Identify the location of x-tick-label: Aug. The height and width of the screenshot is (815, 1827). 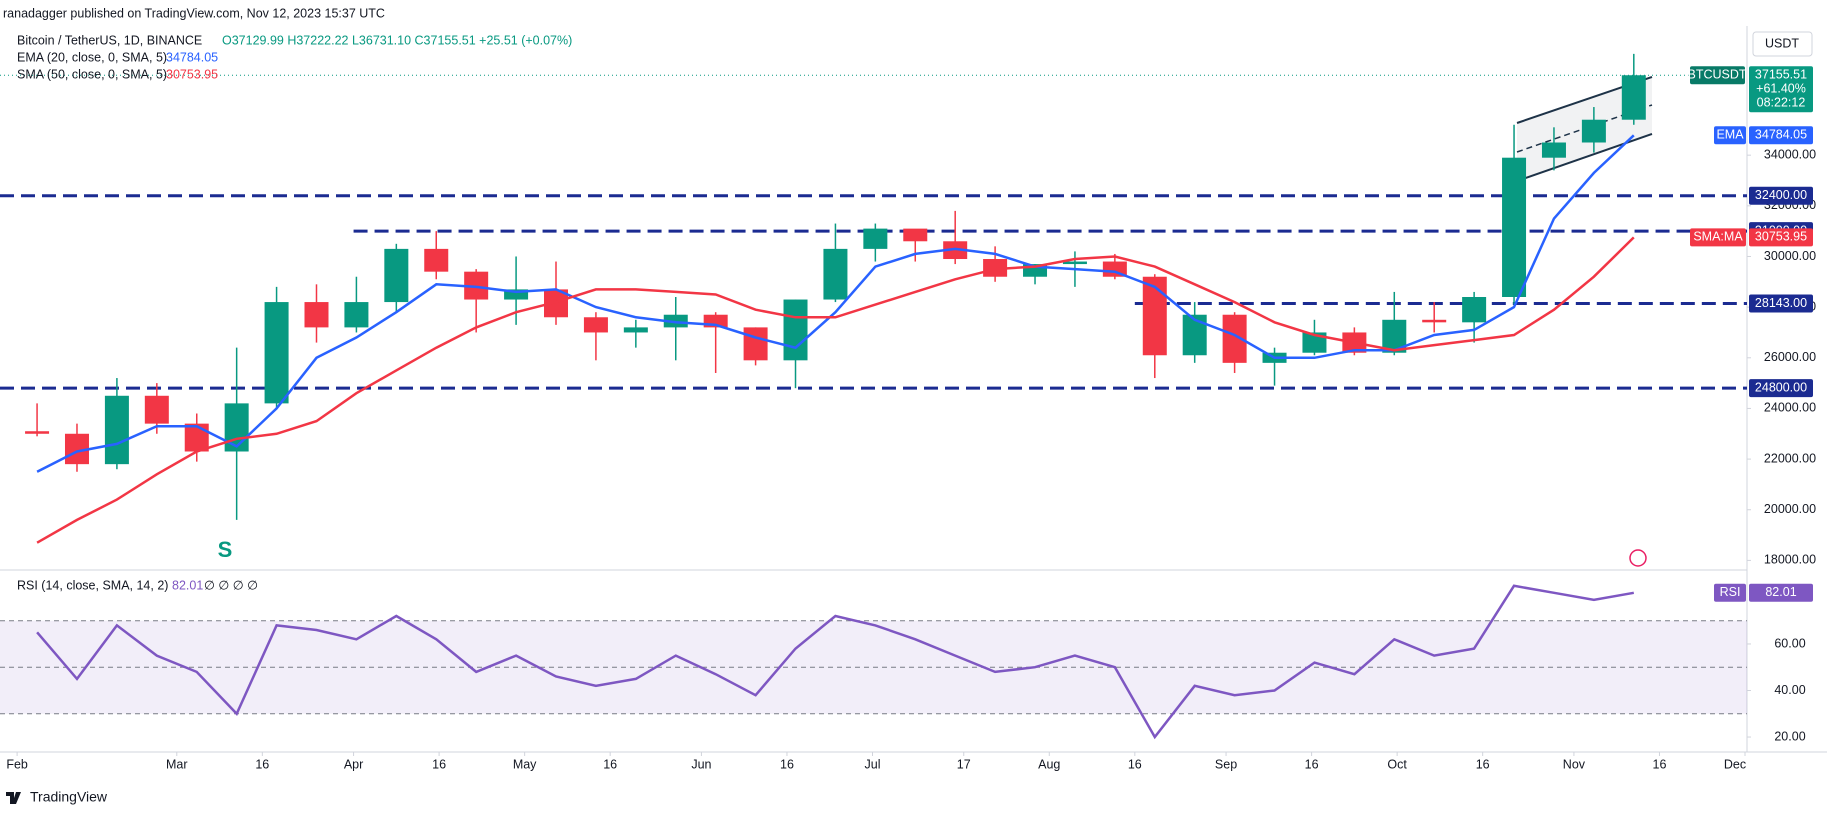
(1049, 764).